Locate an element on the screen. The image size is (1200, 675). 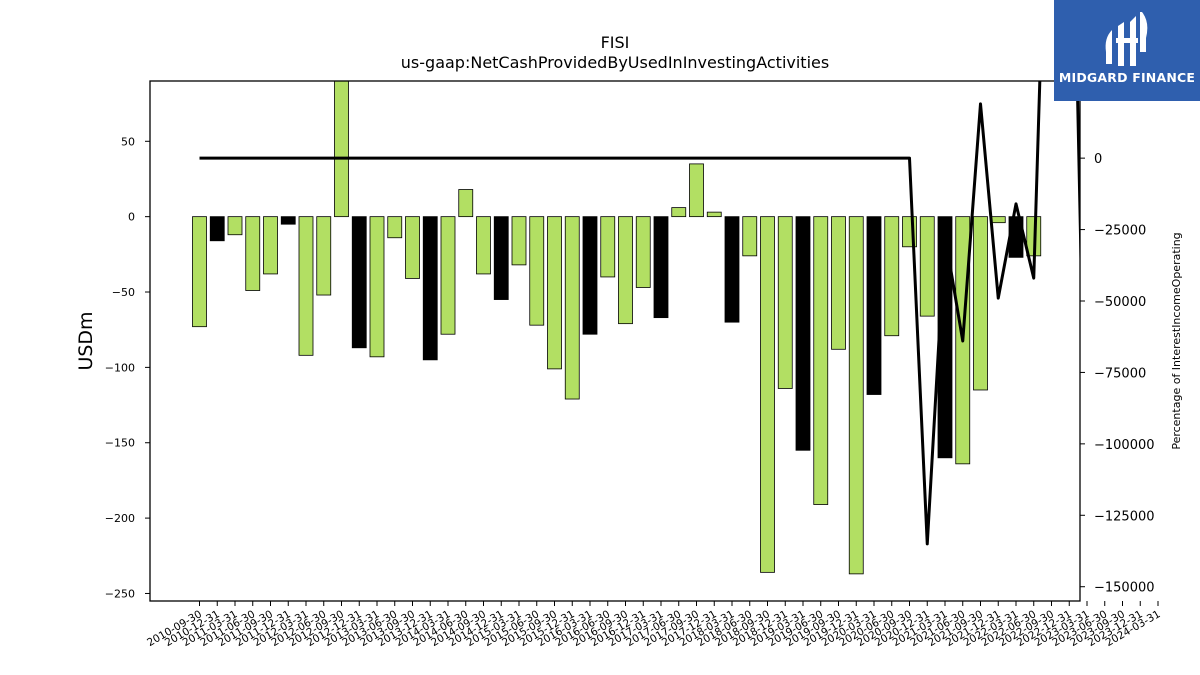
y2-tick-label: −25000 is located at coordinates (1120, 231).